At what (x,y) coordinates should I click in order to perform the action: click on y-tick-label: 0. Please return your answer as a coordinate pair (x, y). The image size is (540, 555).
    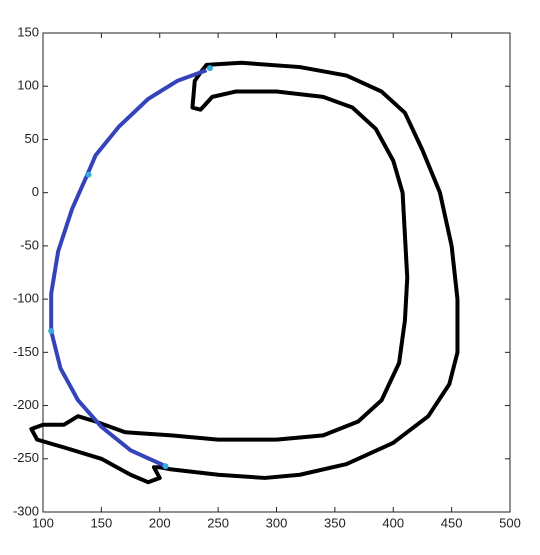
    Looking at the image, I should click on (35, 191).